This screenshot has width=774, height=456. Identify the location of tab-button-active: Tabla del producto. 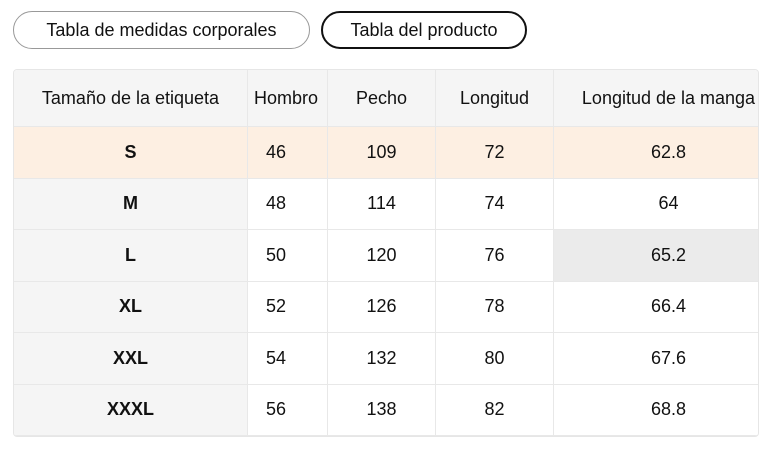
(424, 30).